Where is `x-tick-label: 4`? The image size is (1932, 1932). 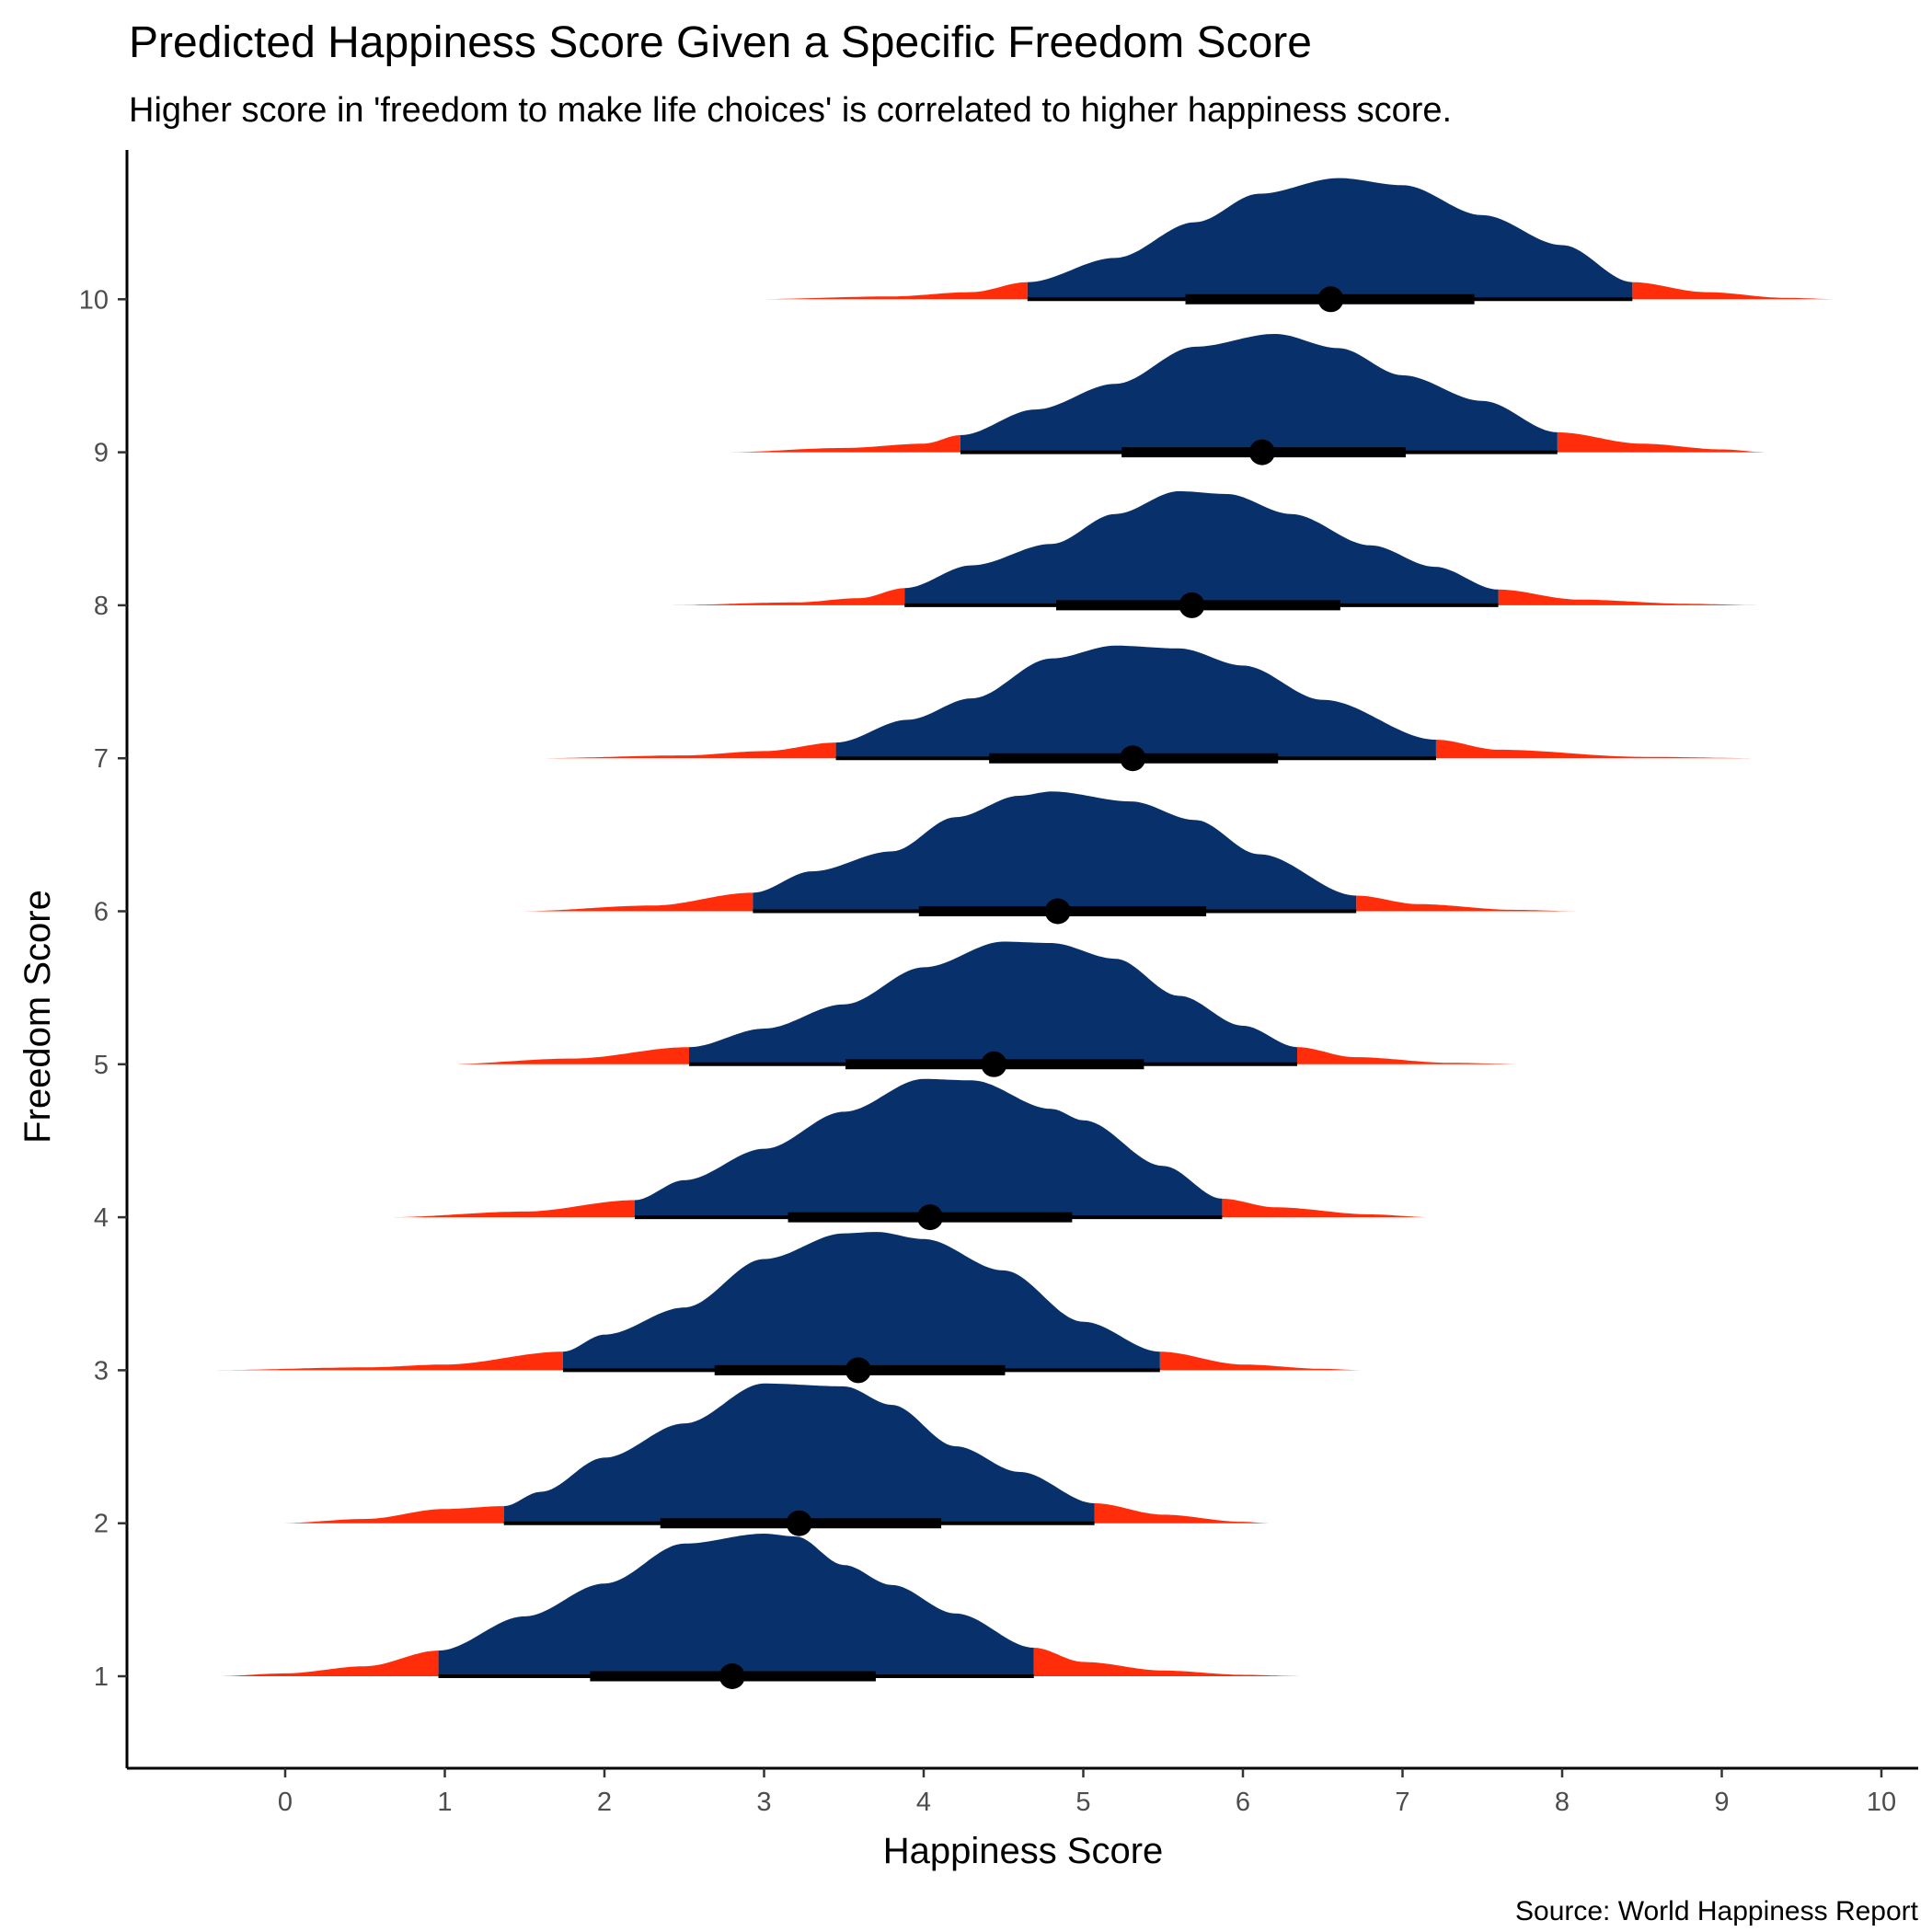 x-tick-label: 4 is located at coordinates (923, 1802).